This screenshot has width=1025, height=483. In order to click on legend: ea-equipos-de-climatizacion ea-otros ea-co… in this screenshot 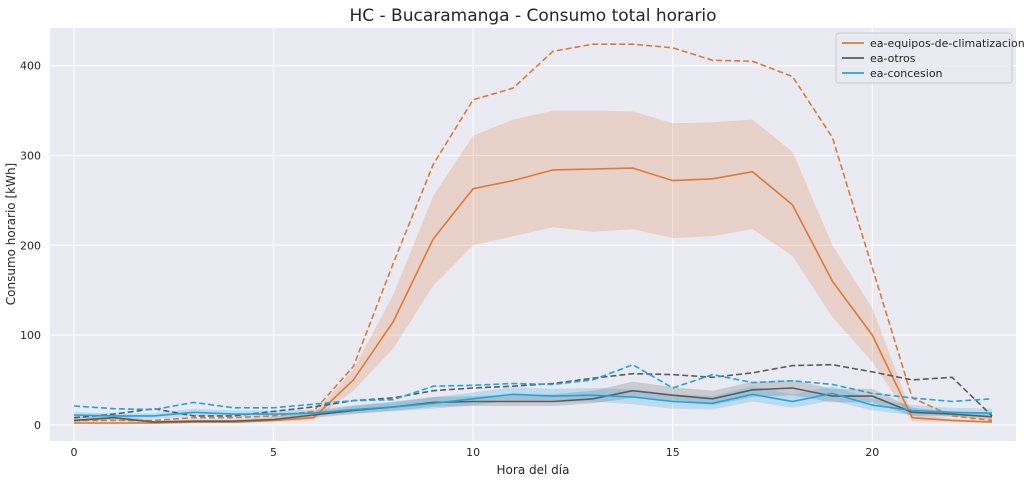, I will do `click(930, 58)`.